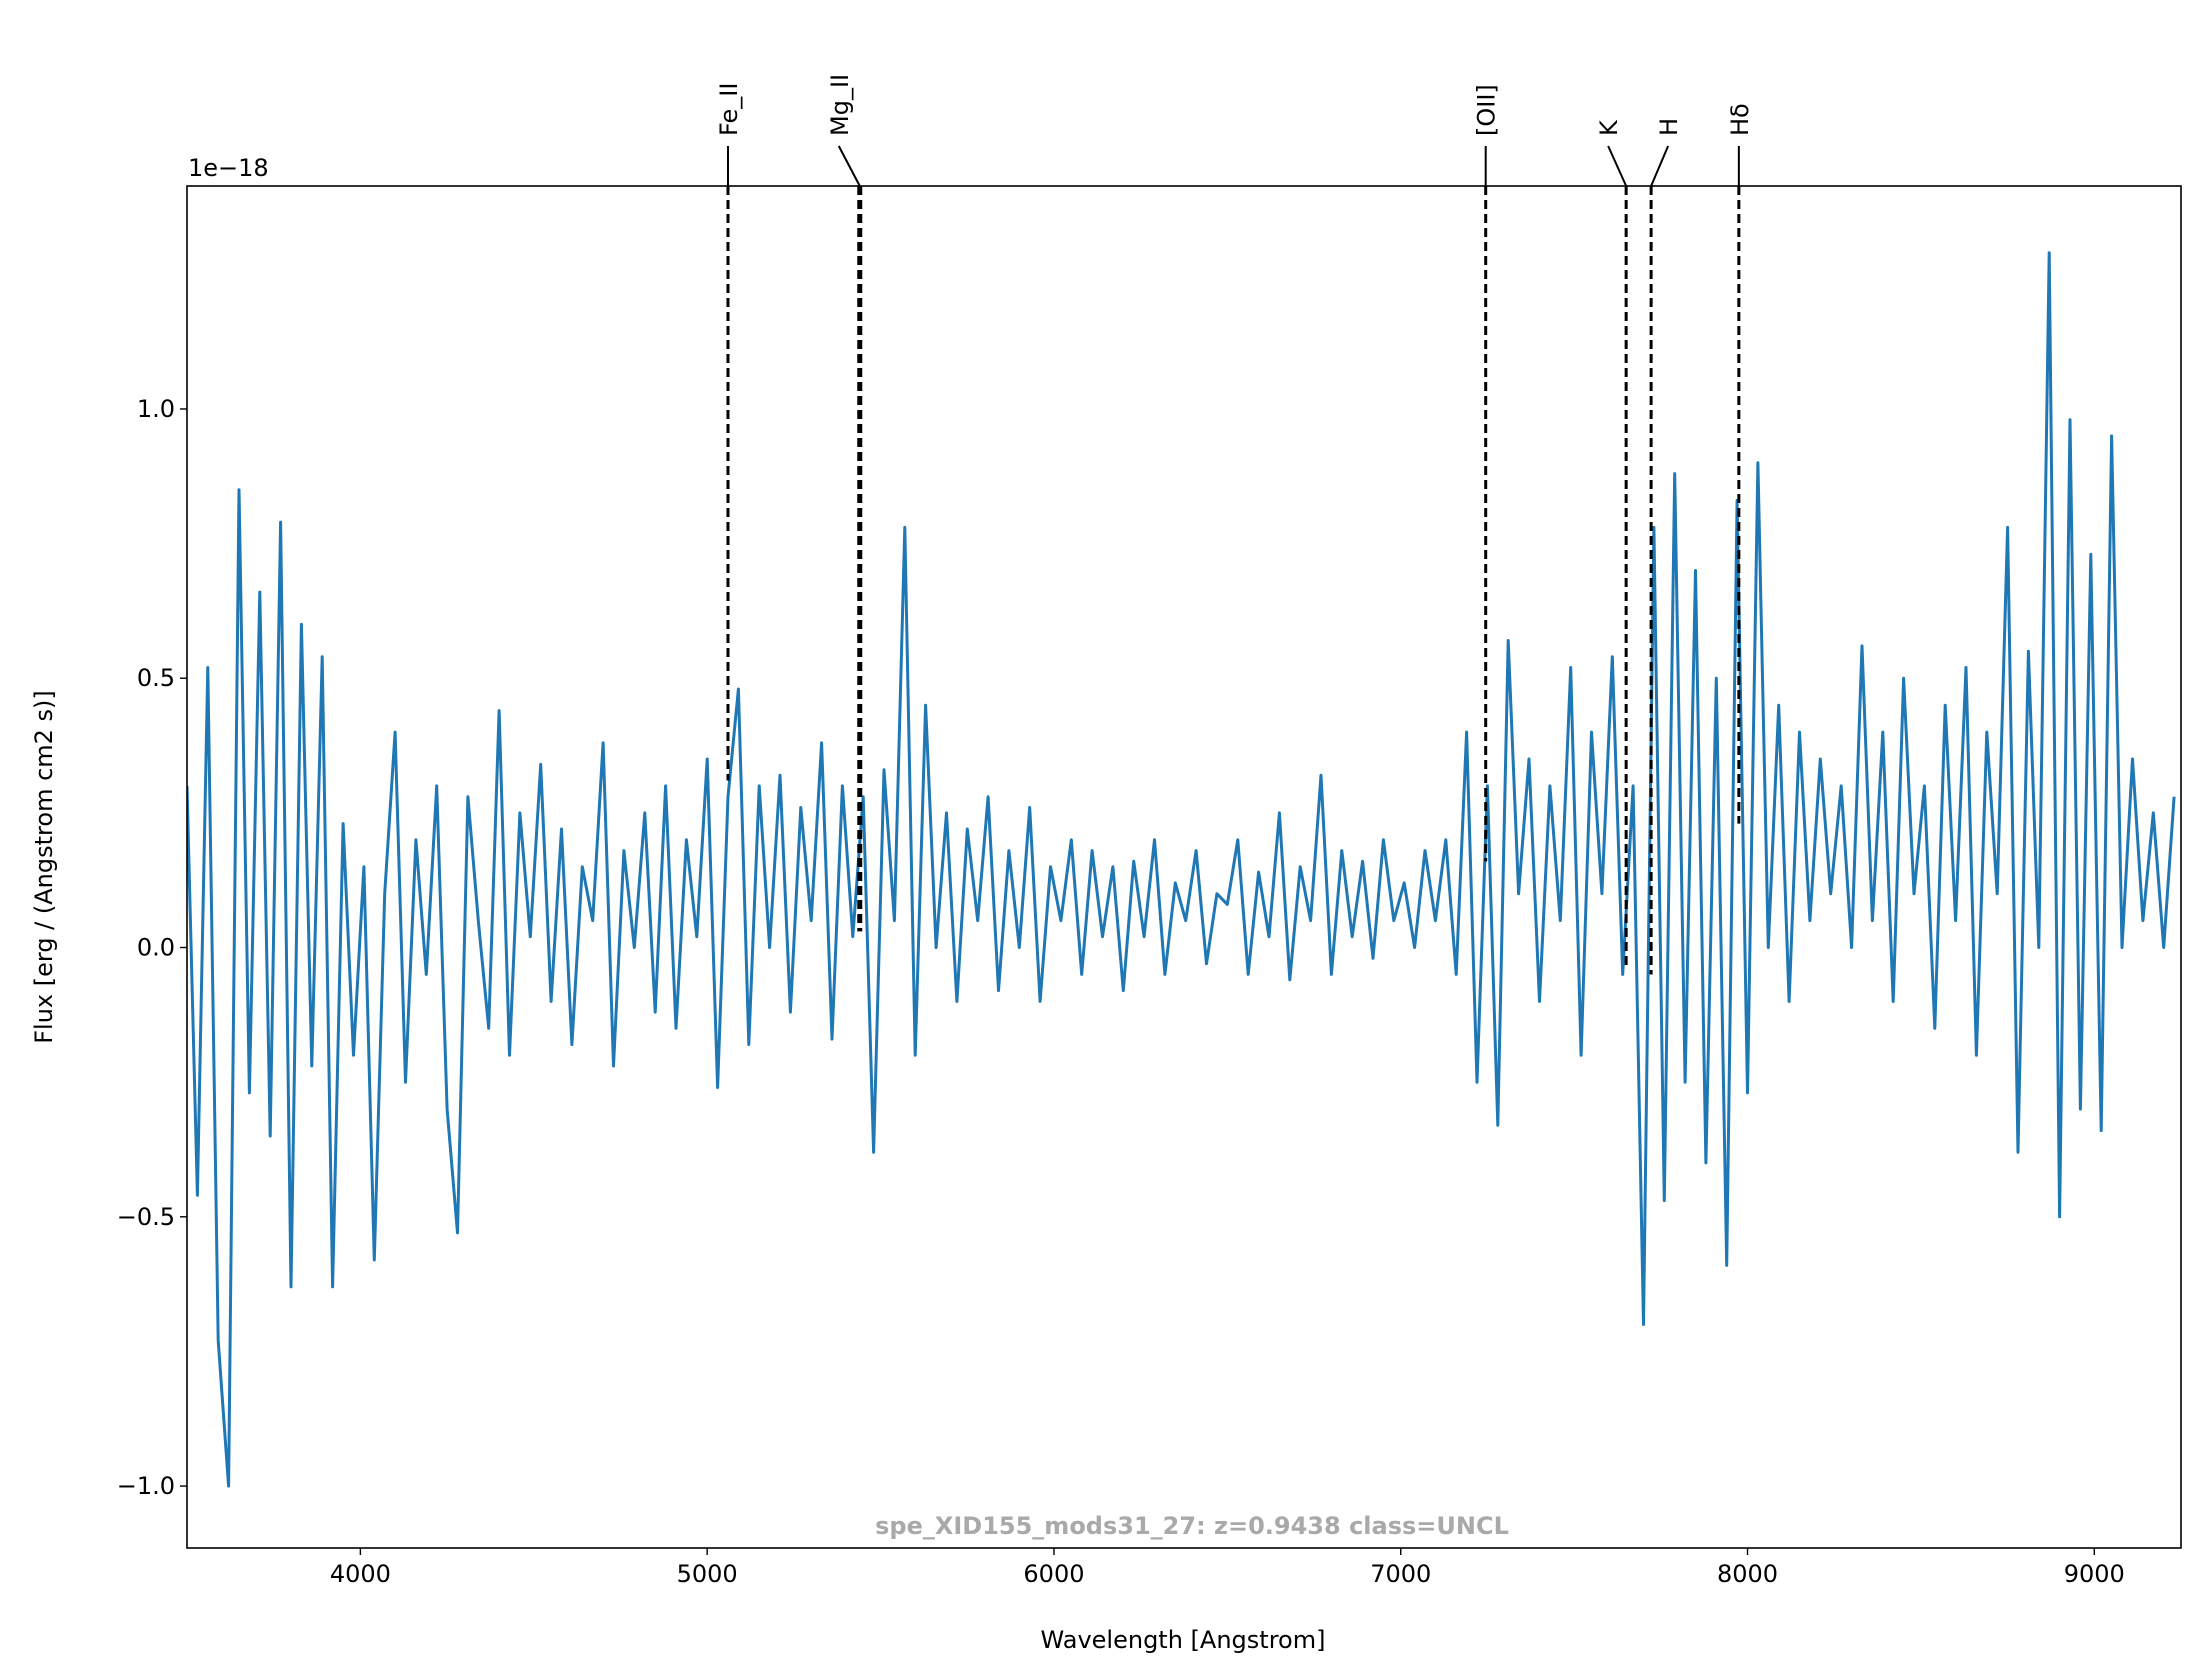 This screenshot has width=2199, height=1674. Describe the element at coordinates (44, 867) in the screenshot. I see `y-axis-label: Flux [erg / (Angstrom cm2 s)]` at that location.